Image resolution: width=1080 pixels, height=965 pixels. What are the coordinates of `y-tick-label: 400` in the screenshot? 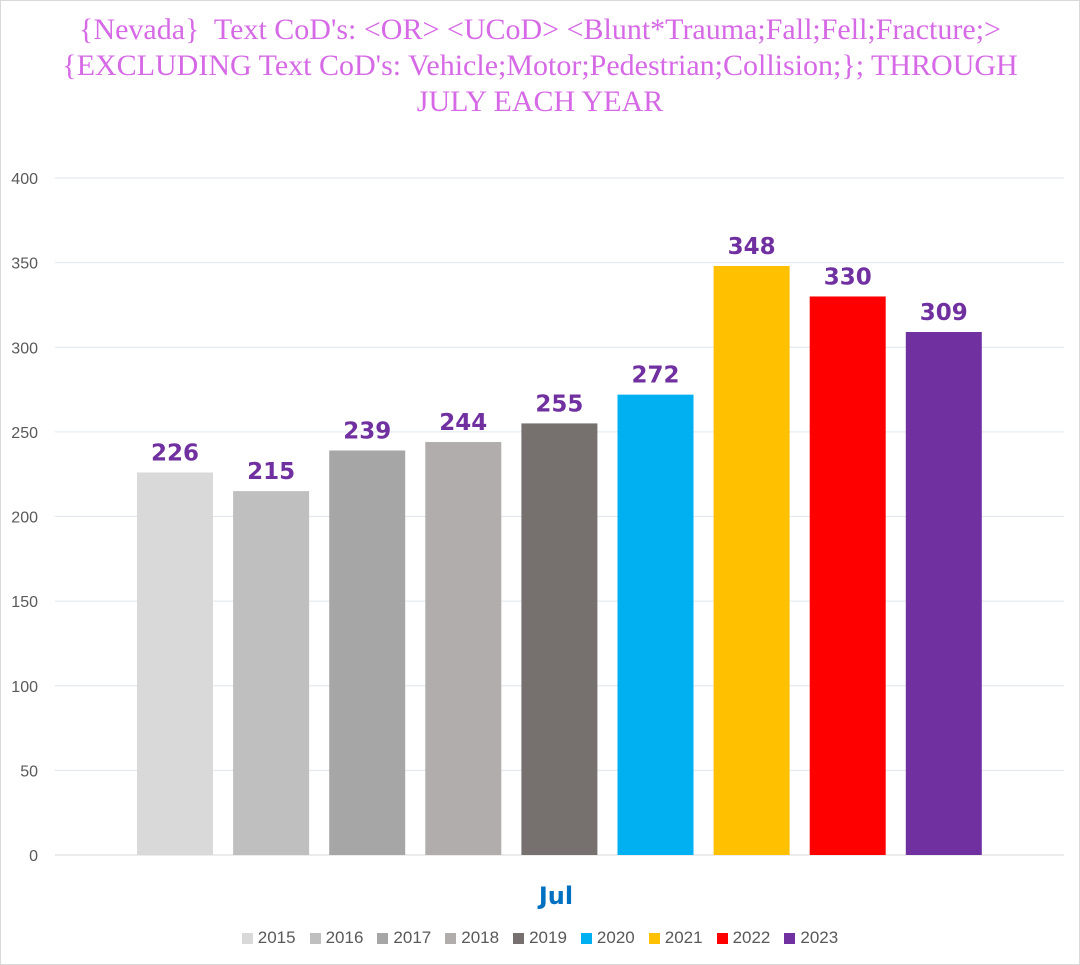 It's located at (24, 179).